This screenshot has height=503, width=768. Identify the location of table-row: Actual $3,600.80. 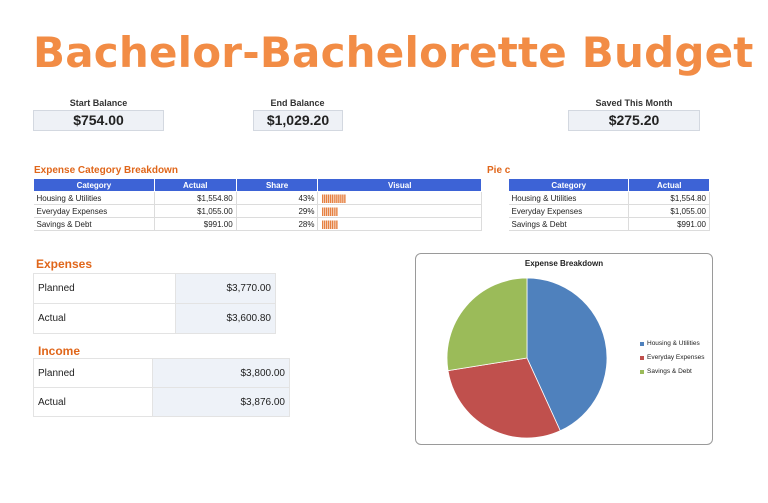
(154, 318).